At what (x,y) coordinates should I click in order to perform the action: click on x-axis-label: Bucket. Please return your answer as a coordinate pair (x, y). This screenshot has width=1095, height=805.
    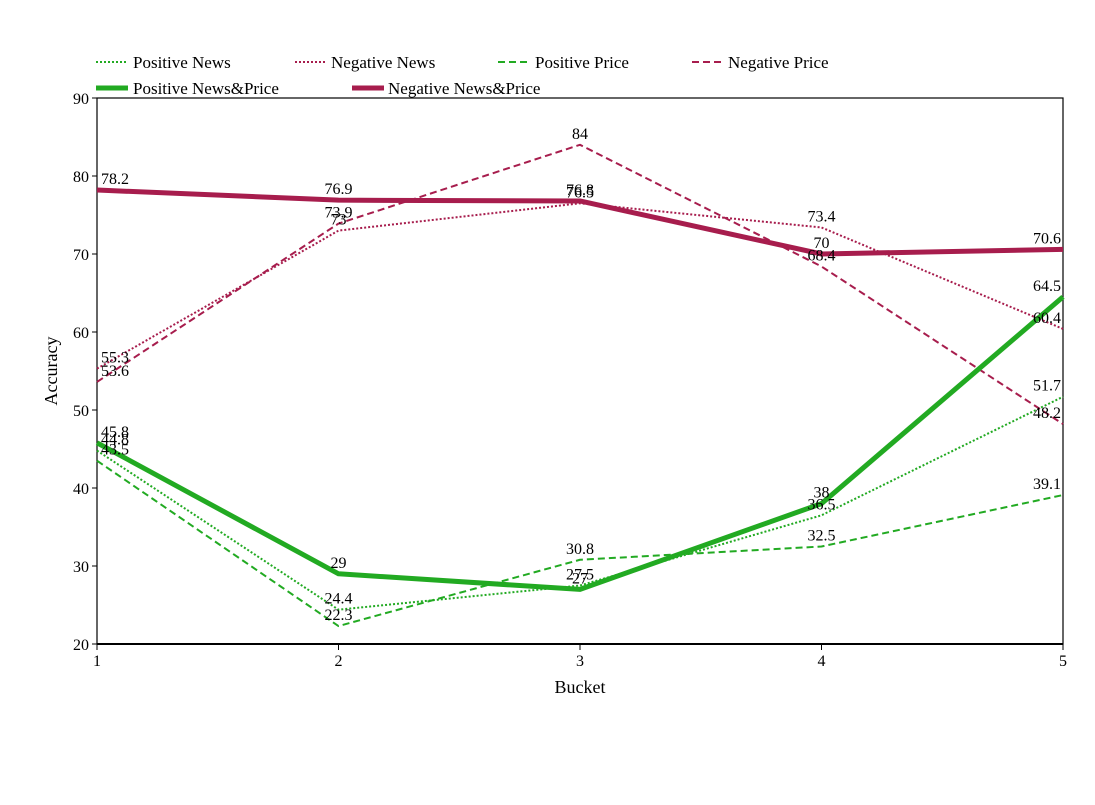
    Looking at the image, I should click on (580, 687).